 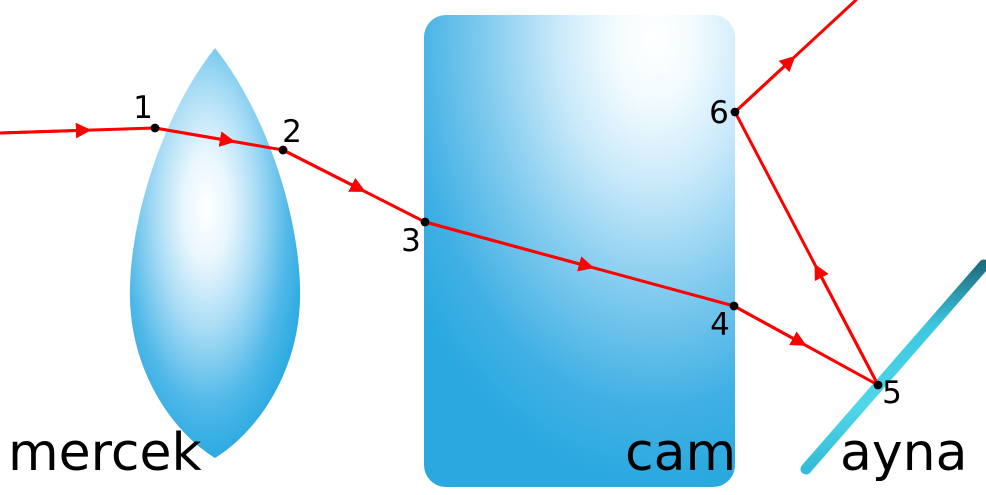 I want to click on mirror-shape, so click(x=893, y=367).